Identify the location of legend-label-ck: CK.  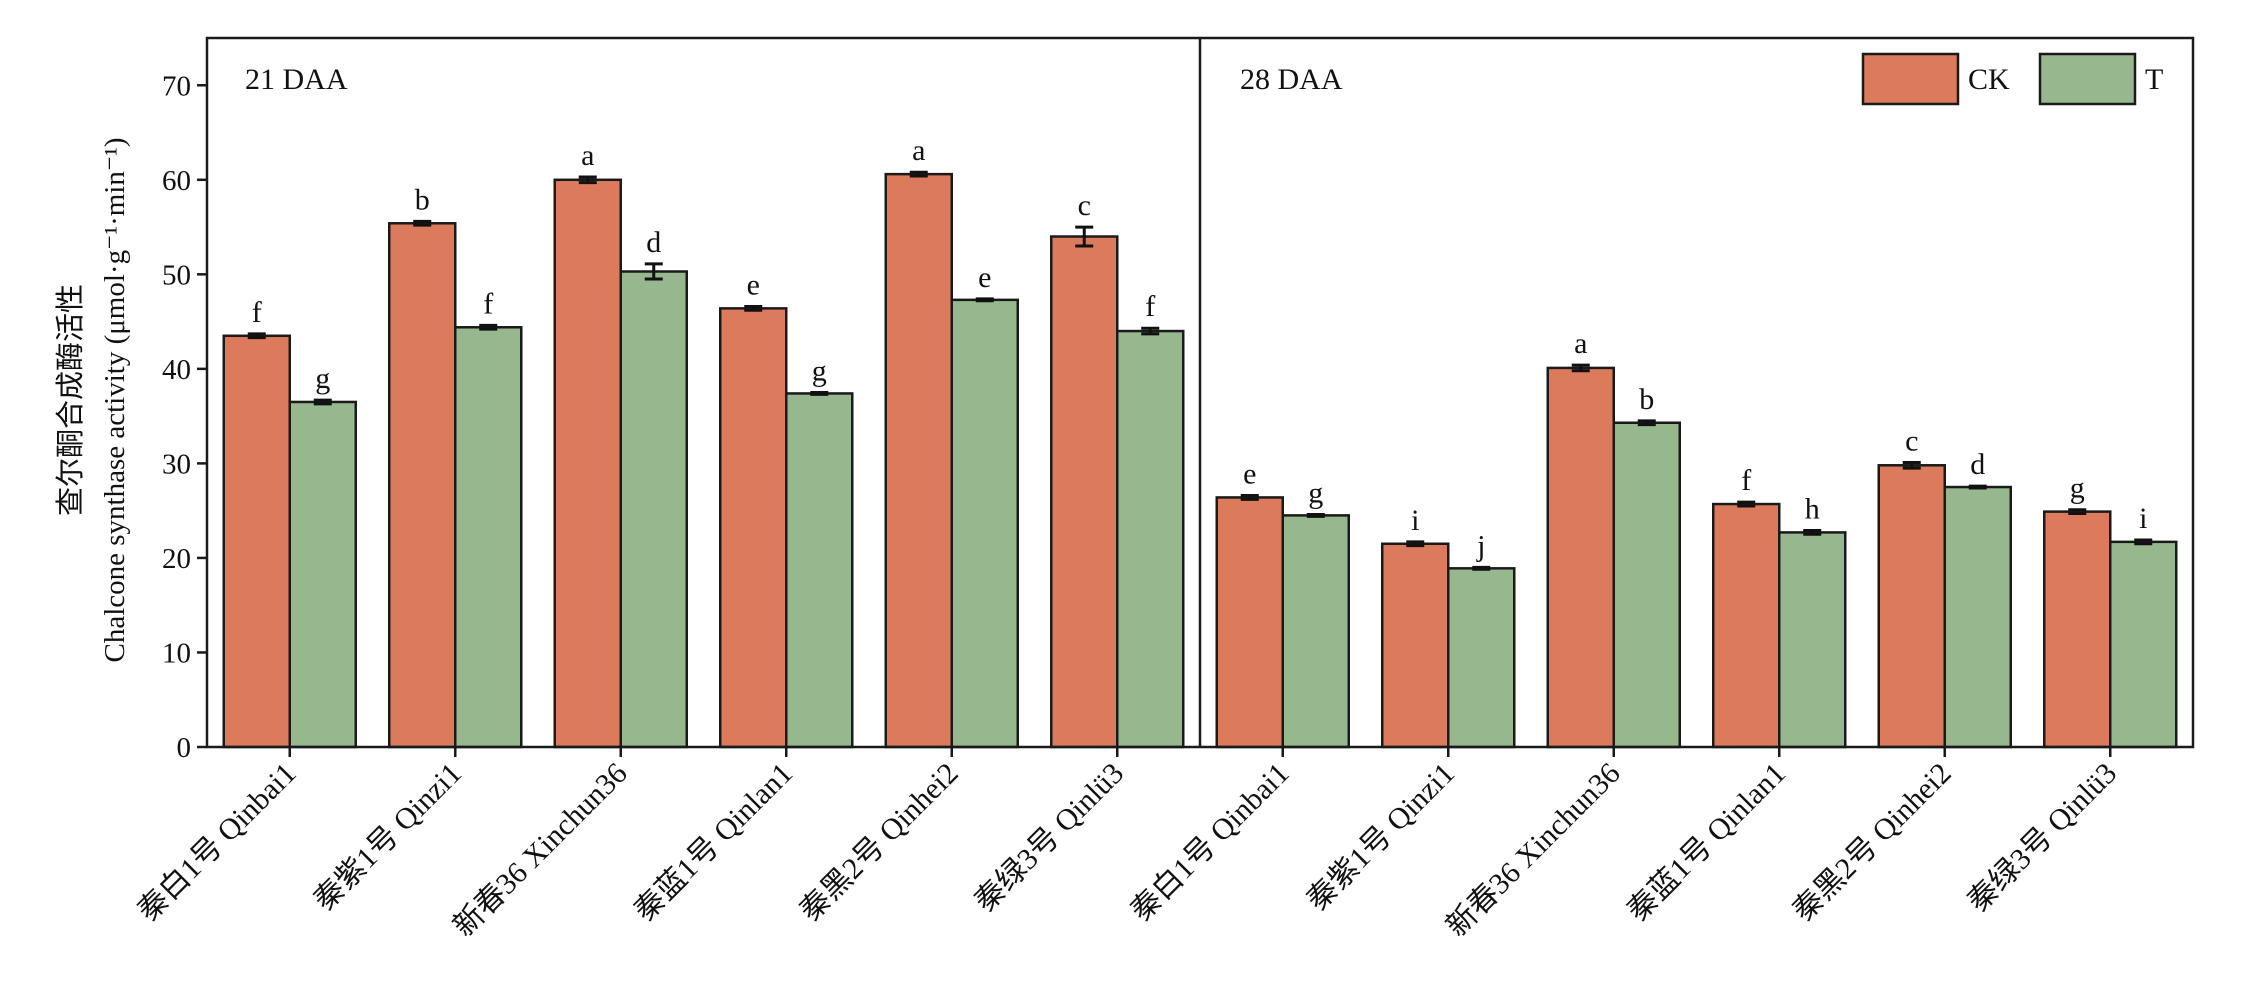
(1989, 79).